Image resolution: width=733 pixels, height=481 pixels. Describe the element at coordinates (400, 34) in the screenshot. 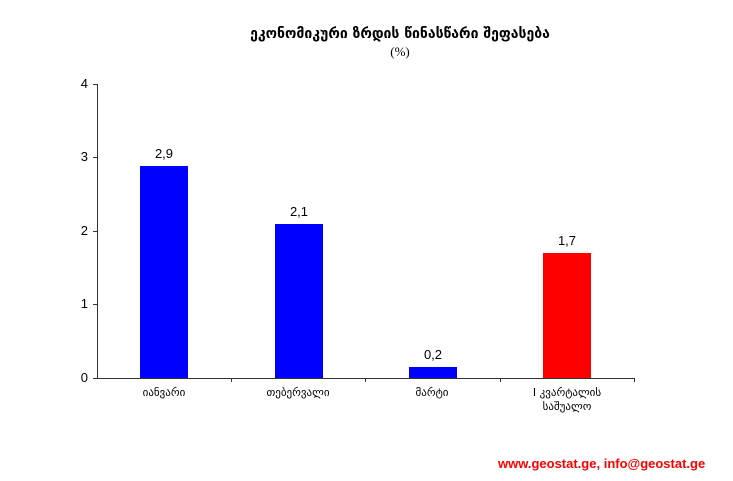

I see `chart-title: ეკონომიკური ზრდის წინასწარი შეფასება` at that location.